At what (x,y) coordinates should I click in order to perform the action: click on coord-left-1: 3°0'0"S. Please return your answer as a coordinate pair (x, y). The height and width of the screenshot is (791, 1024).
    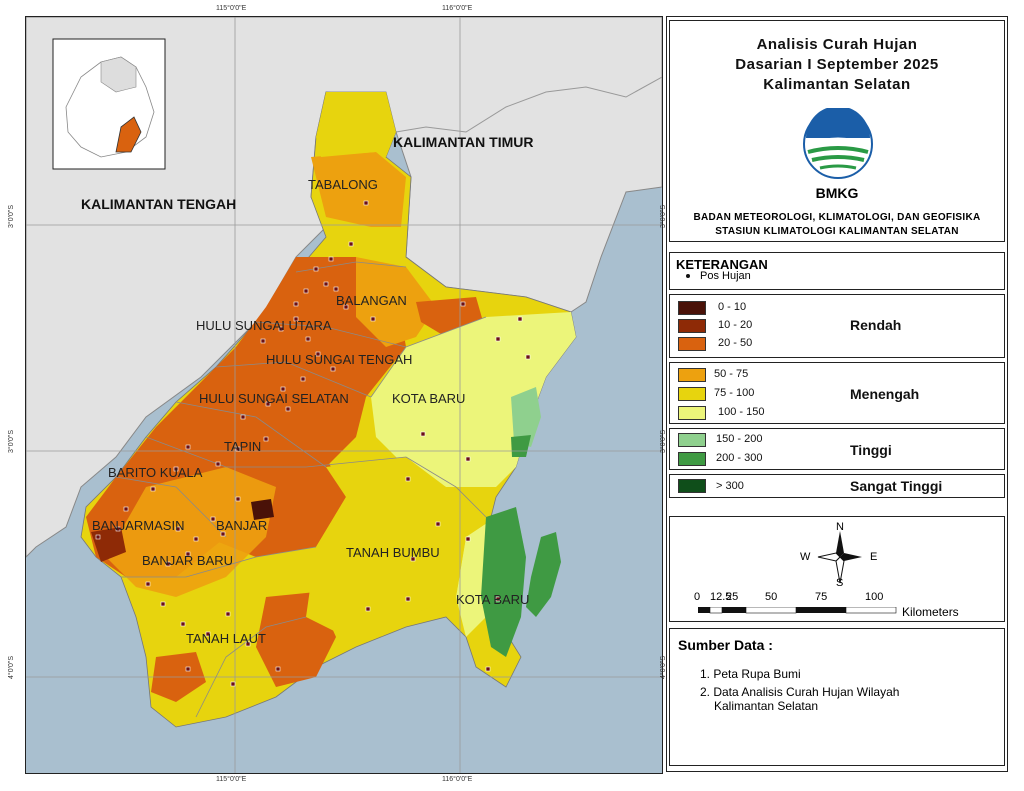
    Looking at the image, I should click on (11, 216).